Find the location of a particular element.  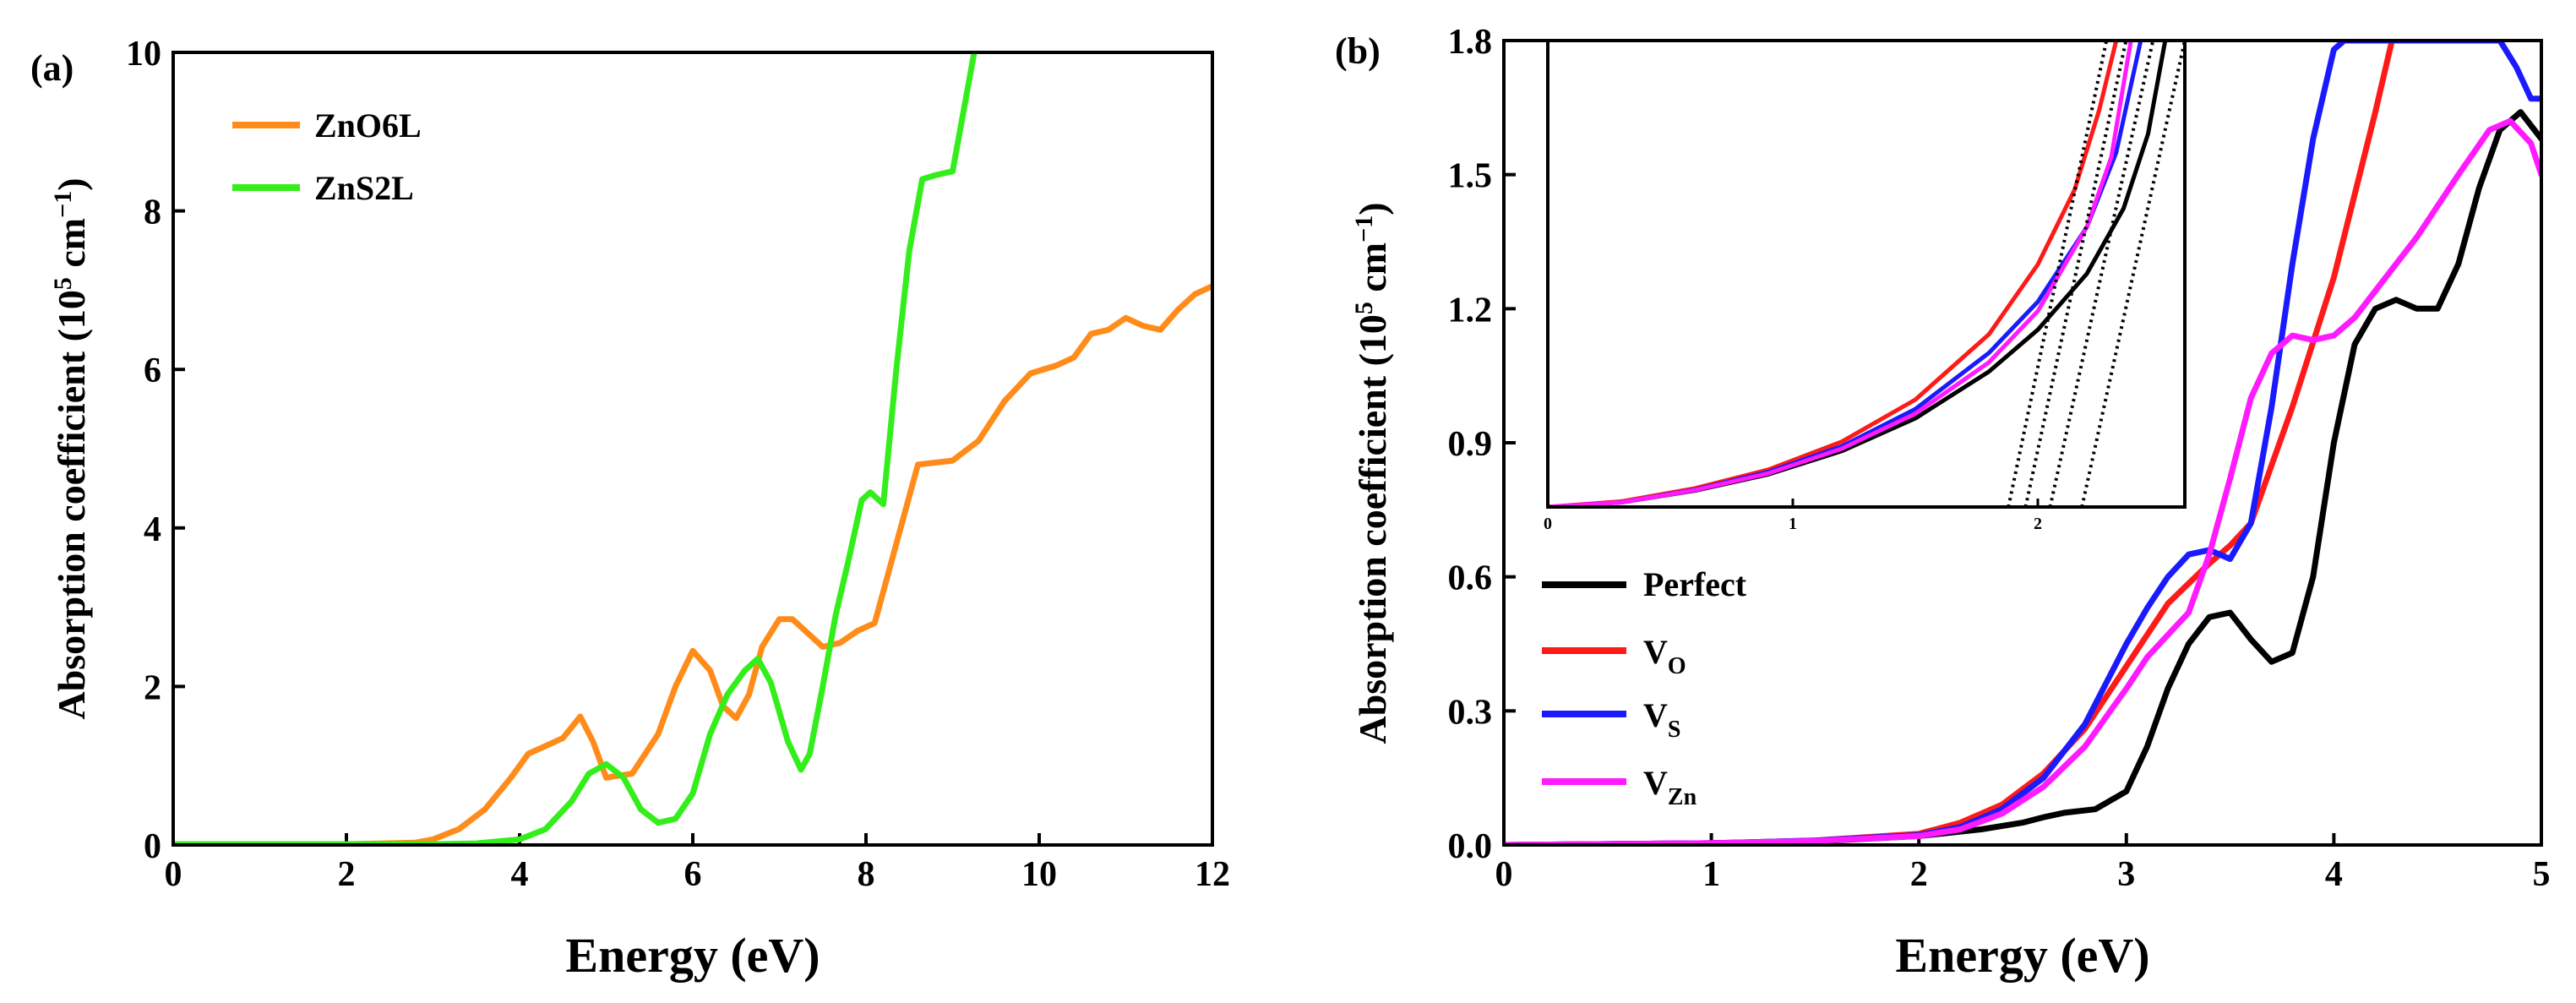

legend-label-zno6l: ZnO6L is located at coordinates (368, 125).